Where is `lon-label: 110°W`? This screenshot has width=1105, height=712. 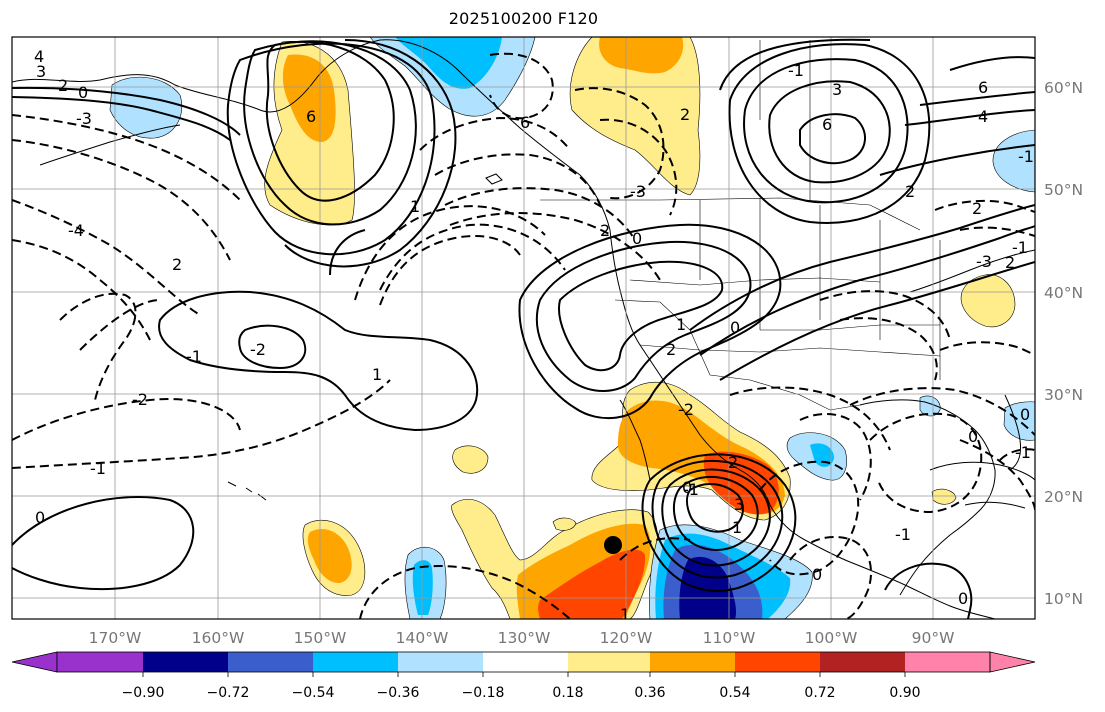 lon-label: 110°W is located at coordinates (729, 638).